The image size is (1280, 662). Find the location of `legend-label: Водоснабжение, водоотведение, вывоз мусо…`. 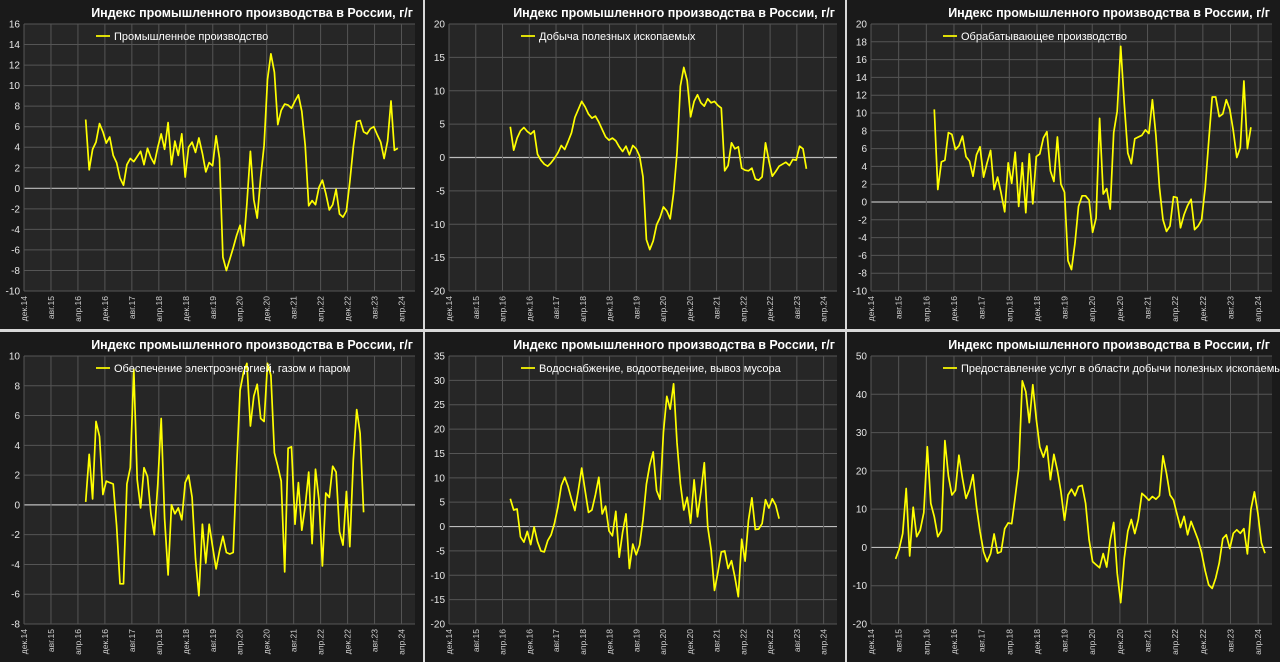

legend-label: Водоснабжение, водоотведение, вывоз мусо… is located at coordinates (660, 369).